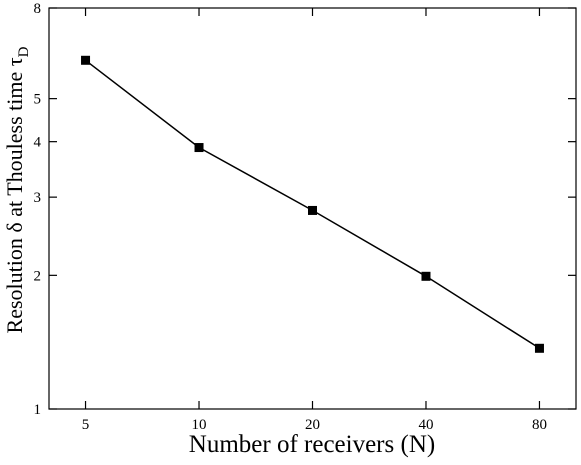 This screenshot has height=465, width=581. What do you see at coordinates (38, 100) in the screenshot?
I see `y-tick-label: 5` at bounding box center [38, 100].